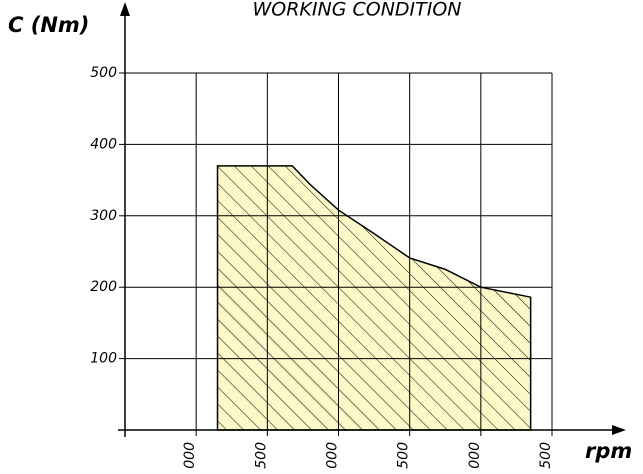  Describe the element at coordinates (48, 25) in the screenshot. I see `y-axis-label: C (Nm)` at that location.